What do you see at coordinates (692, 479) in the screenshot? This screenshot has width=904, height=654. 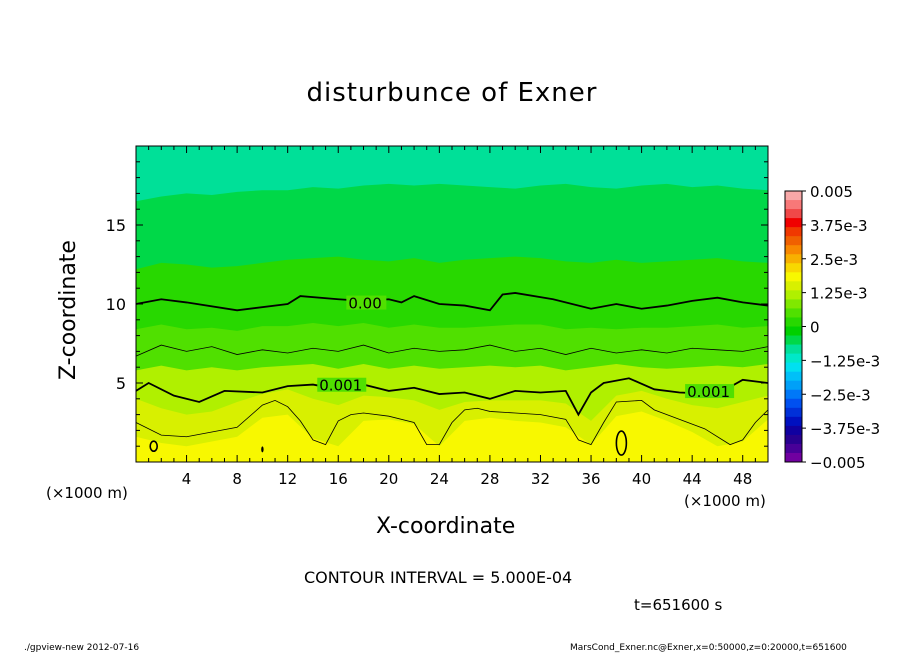 I see `x-tick-label: 44` at bounding box center [692, 479].